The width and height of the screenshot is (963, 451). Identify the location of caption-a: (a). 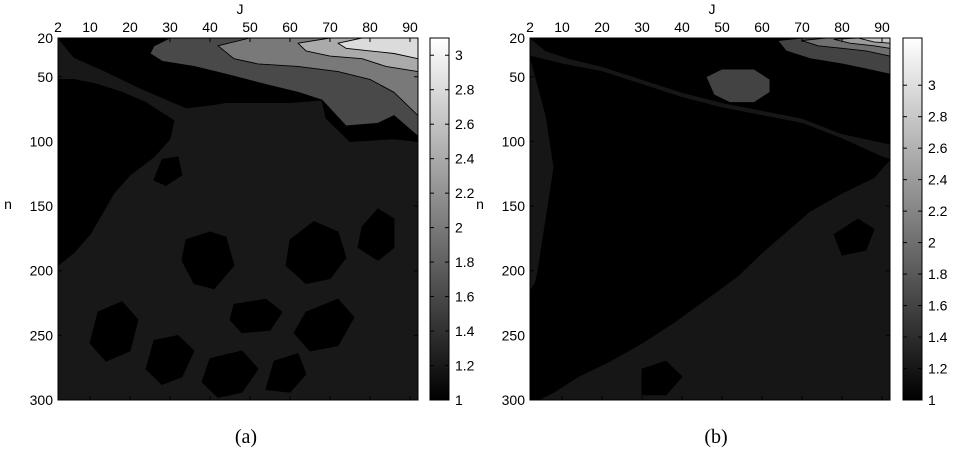
(246, 437).